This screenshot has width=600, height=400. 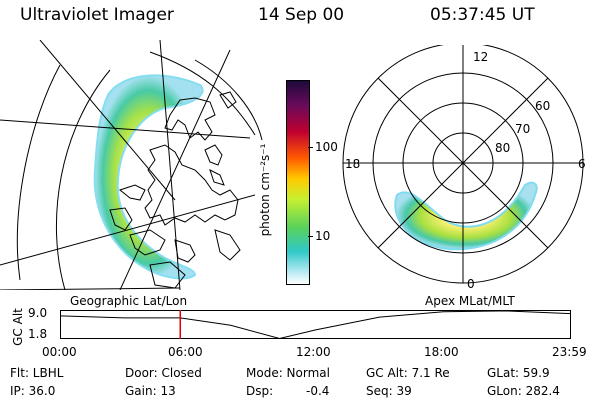 I want to click on colorbar, so click(x=298, y=182).